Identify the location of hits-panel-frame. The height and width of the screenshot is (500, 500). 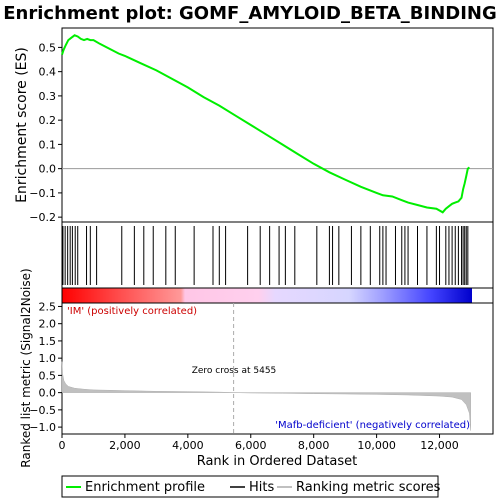
(277, 255).